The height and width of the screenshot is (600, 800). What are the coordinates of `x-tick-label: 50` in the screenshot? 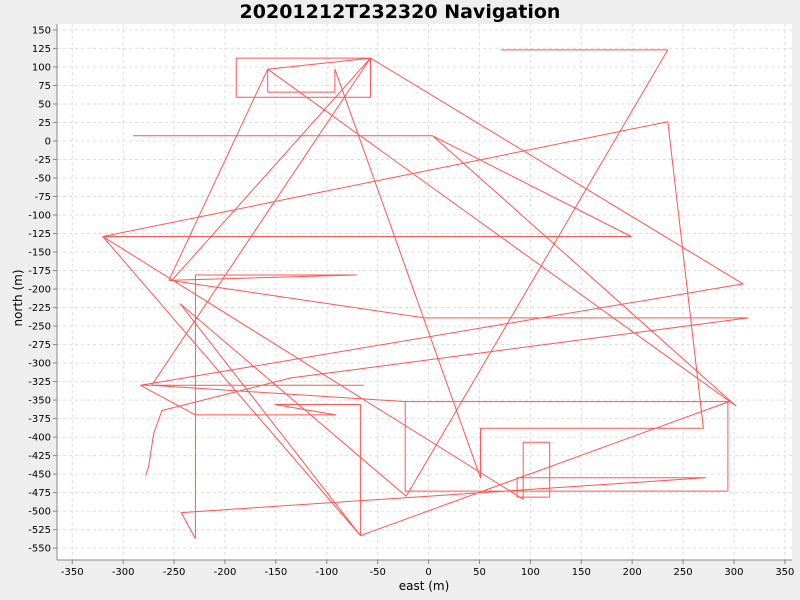 It's located at (479, 572).